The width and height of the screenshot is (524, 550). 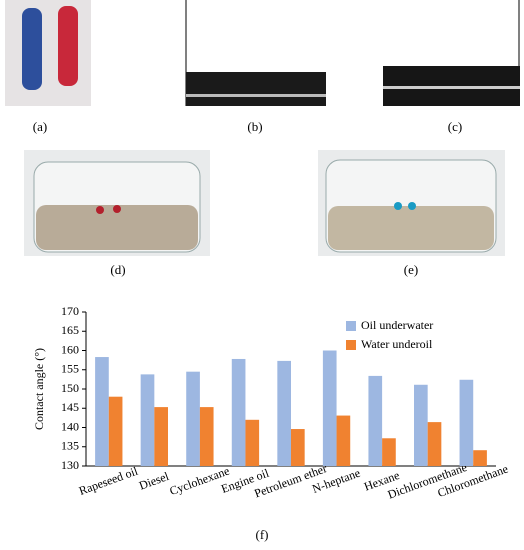 I want to click on y-tick-label: 130, so click(x=70, y=465).